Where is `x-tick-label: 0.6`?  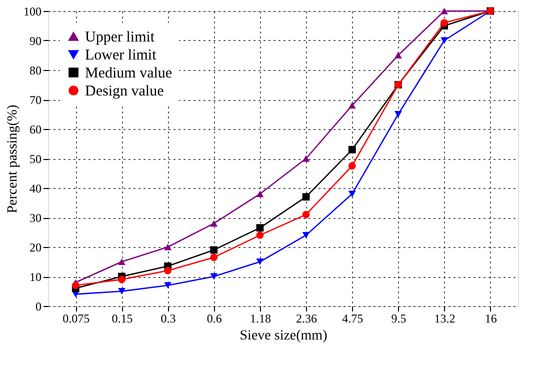
x-tick-label: 0.6 is located at coordinates (214, 319).